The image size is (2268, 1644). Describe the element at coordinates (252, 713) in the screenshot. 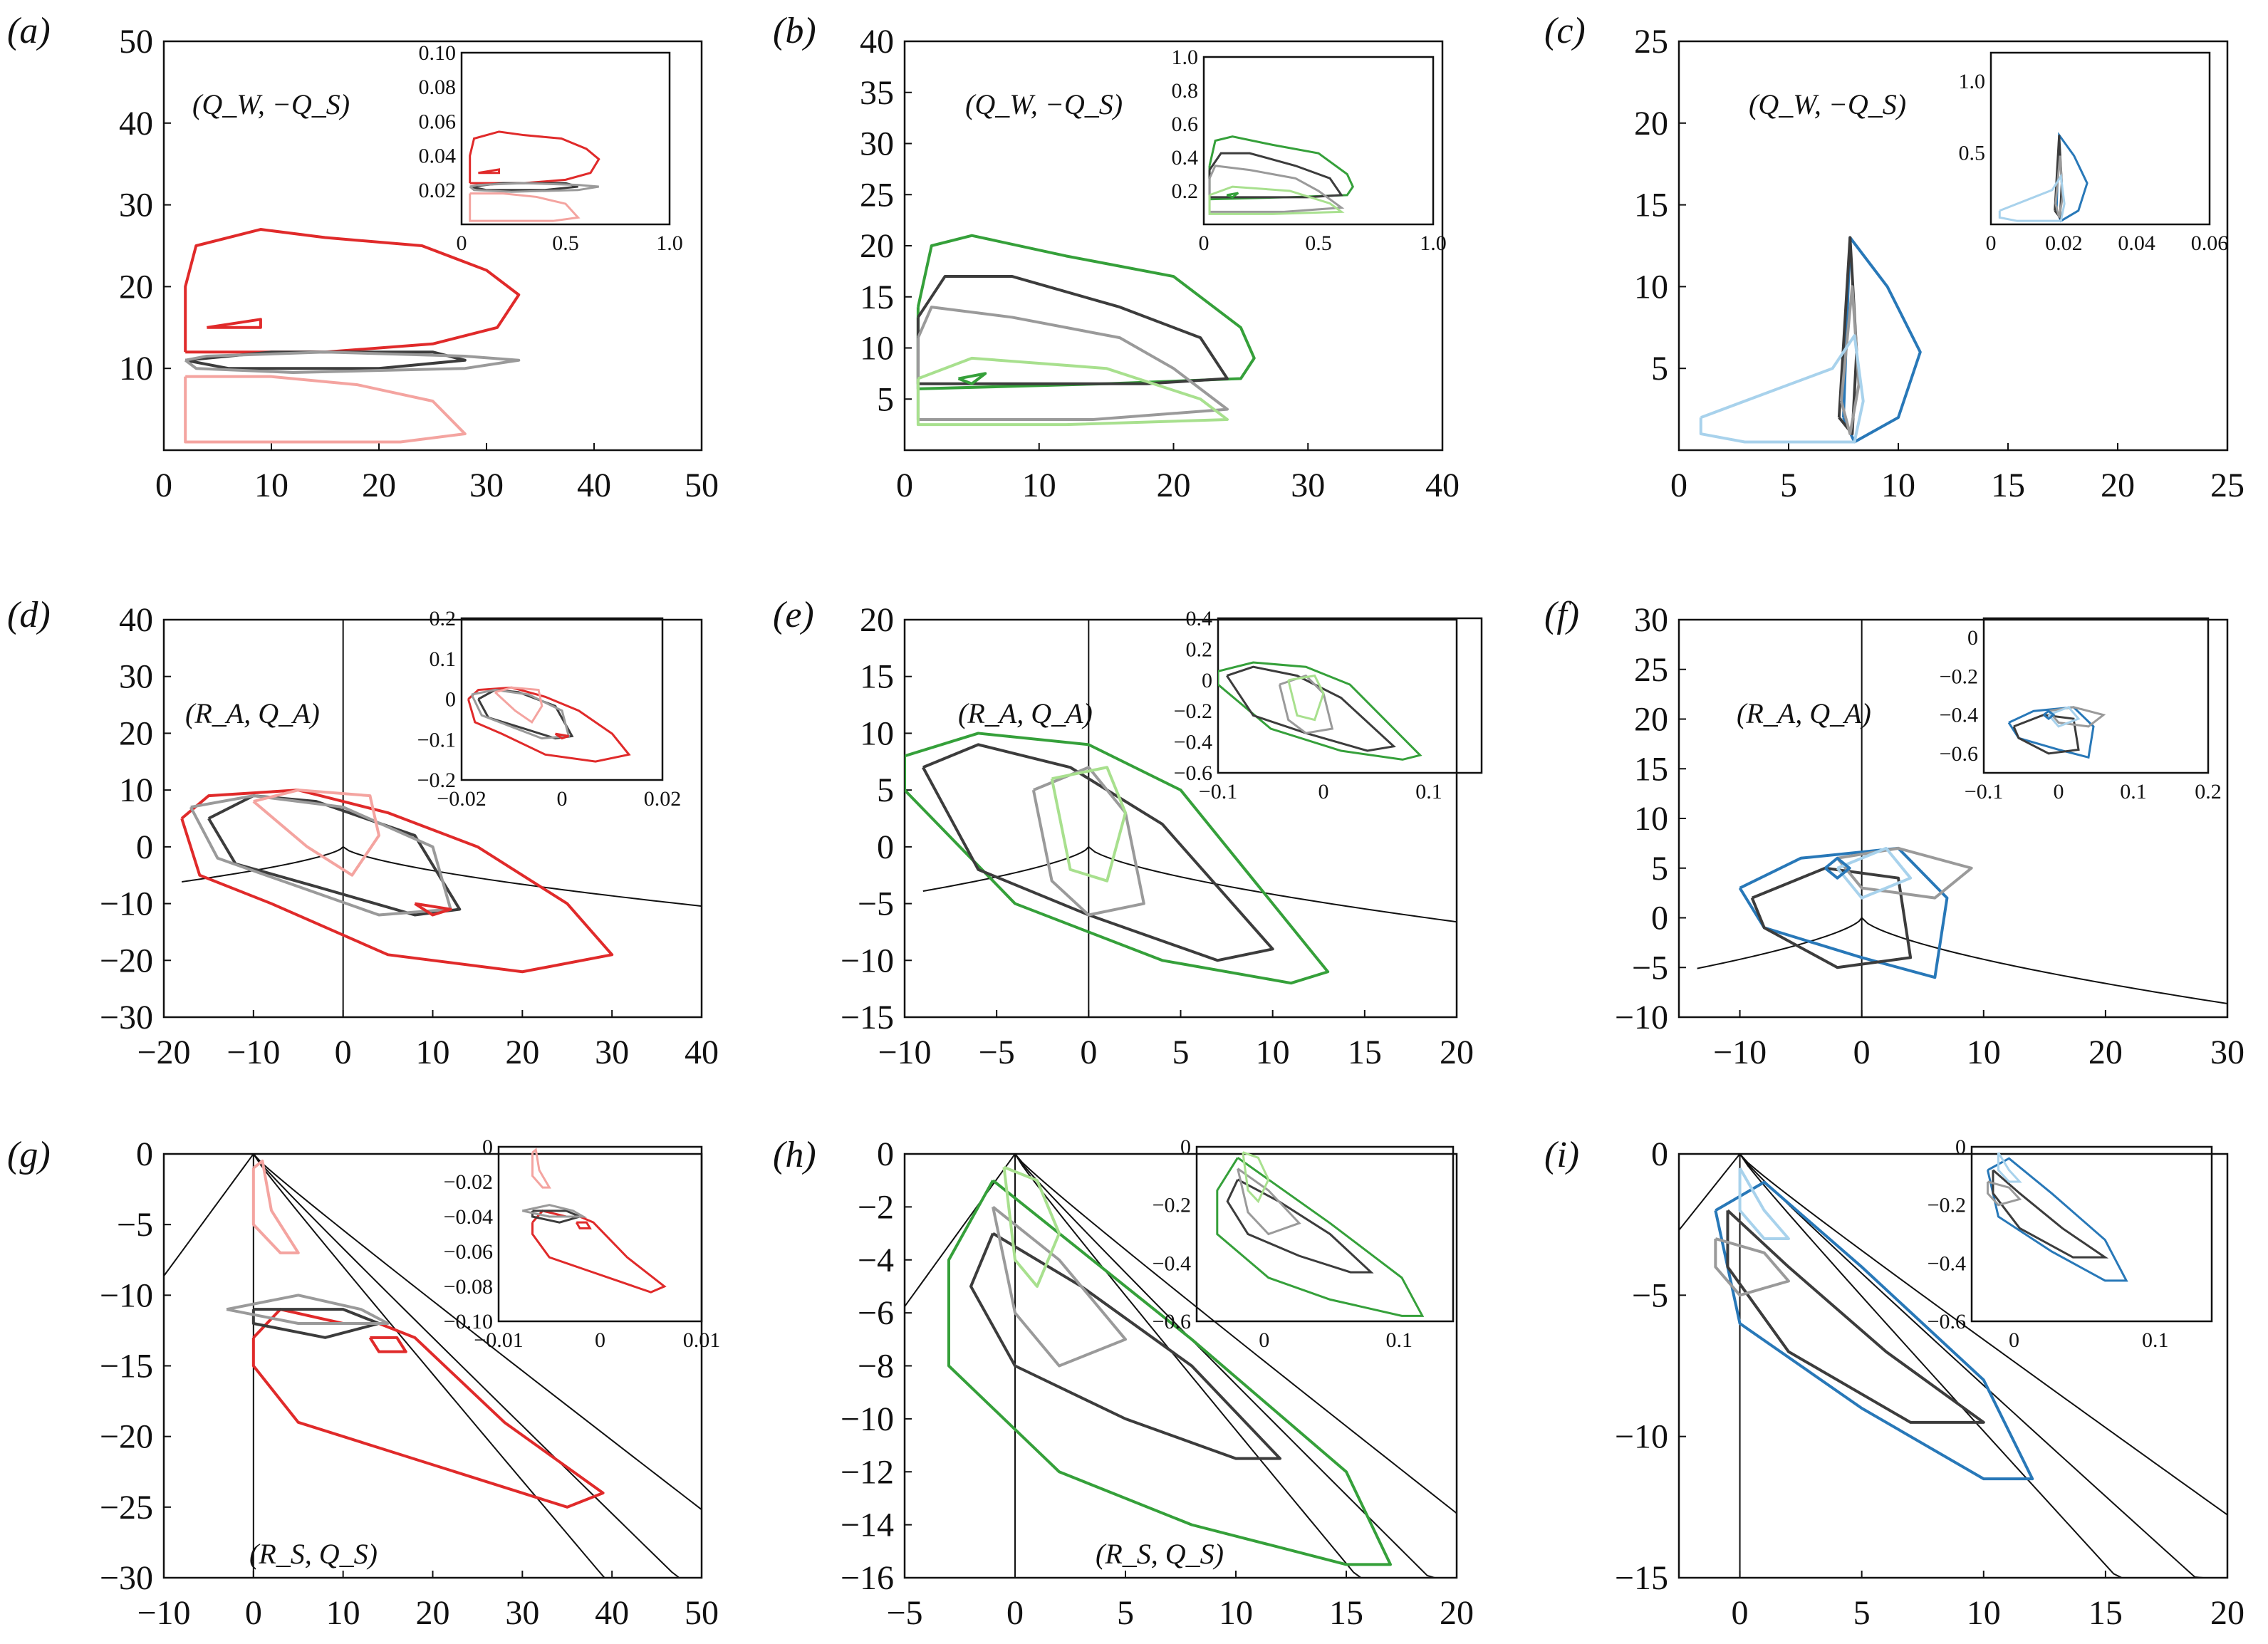

I see `variable-label: (R_A, Q_A)` at that location.